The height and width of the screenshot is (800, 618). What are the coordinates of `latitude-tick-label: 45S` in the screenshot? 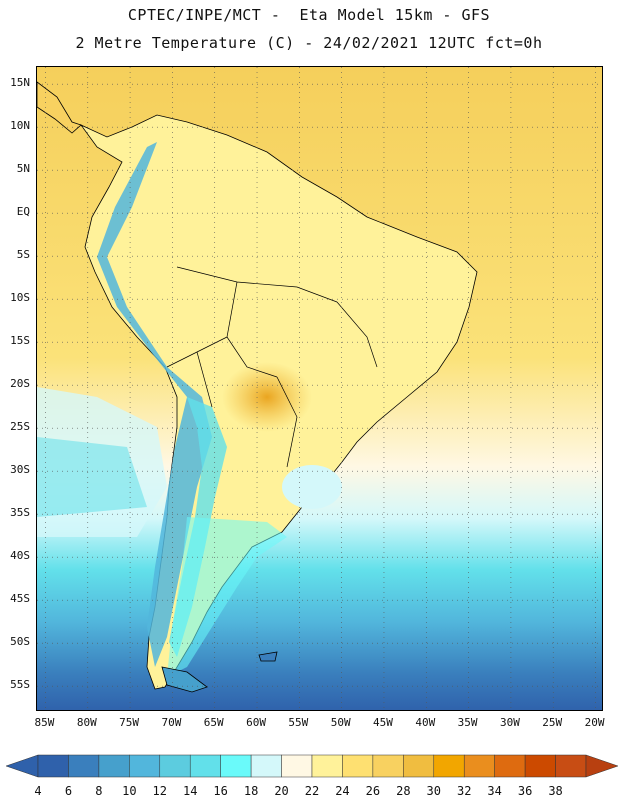 It's located at (20, 599).